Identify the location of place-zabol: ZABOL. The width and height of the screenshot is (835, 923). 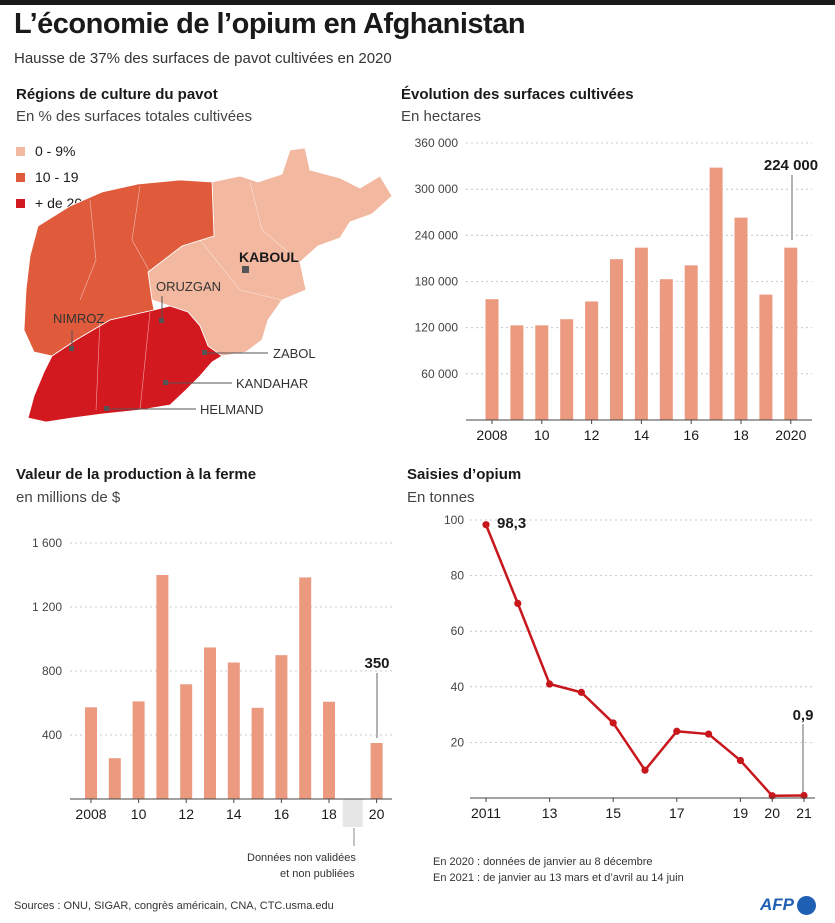
(294, 353).